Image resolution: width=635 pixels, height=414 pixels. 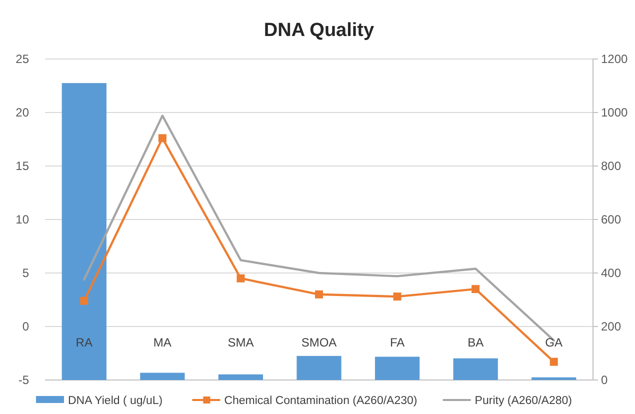 What do you see at coordinates (26, 273) in the screenshot?
I see `y-tick-label: 5` at bounding box center [26, 273].